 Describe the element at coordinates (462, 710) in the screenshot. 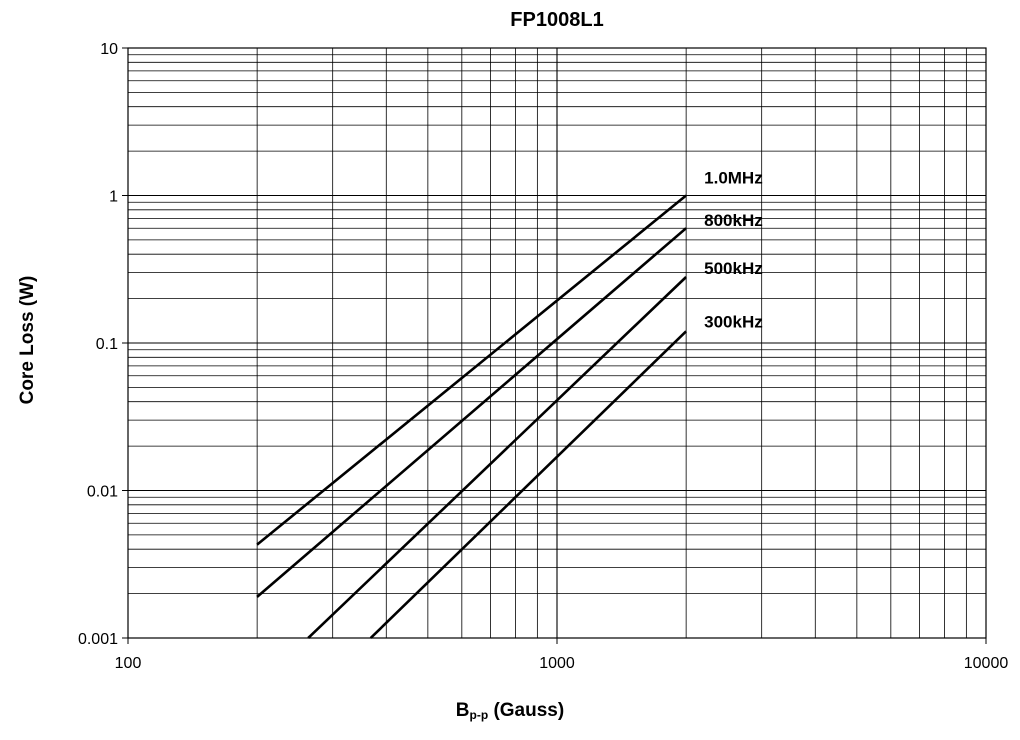

I see `x-axis-label-main: B` at that location.